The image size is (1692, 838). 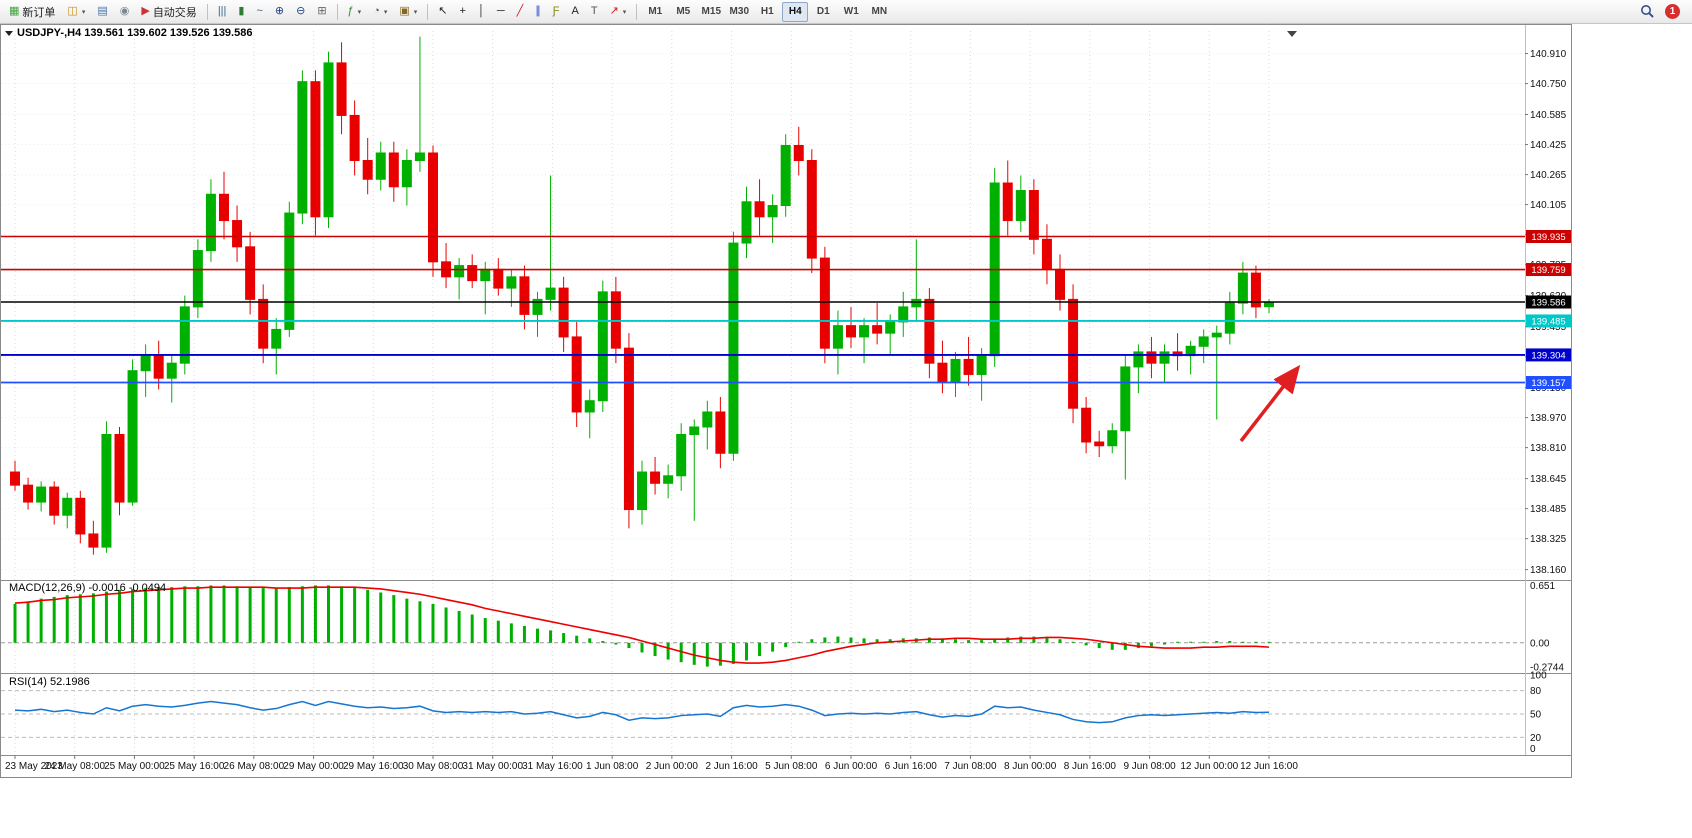 What do you see at coordinates (501, 12) in the screenshot?
I see `horizontal-line-button: ─` at bounding box center [501, 12].